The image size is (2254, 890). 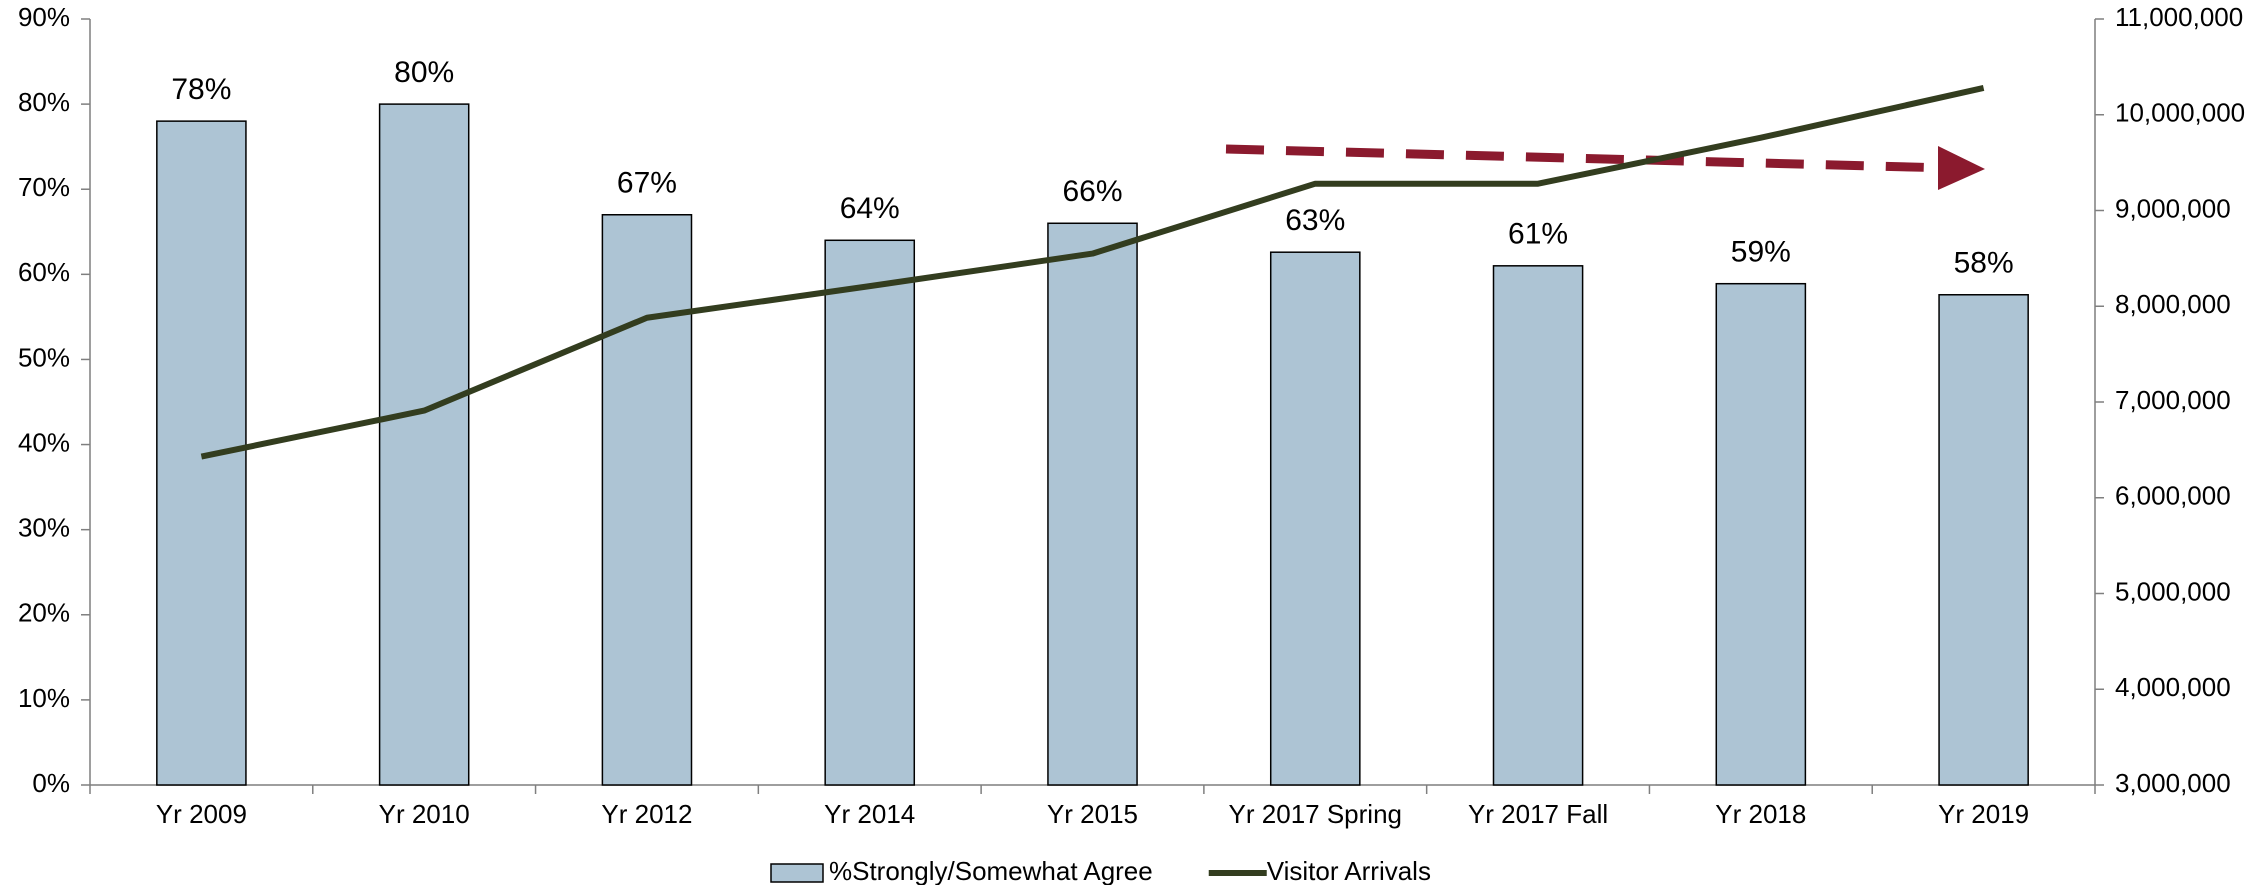 I want to click on trend-arrow, so click(x=1605, y=167).